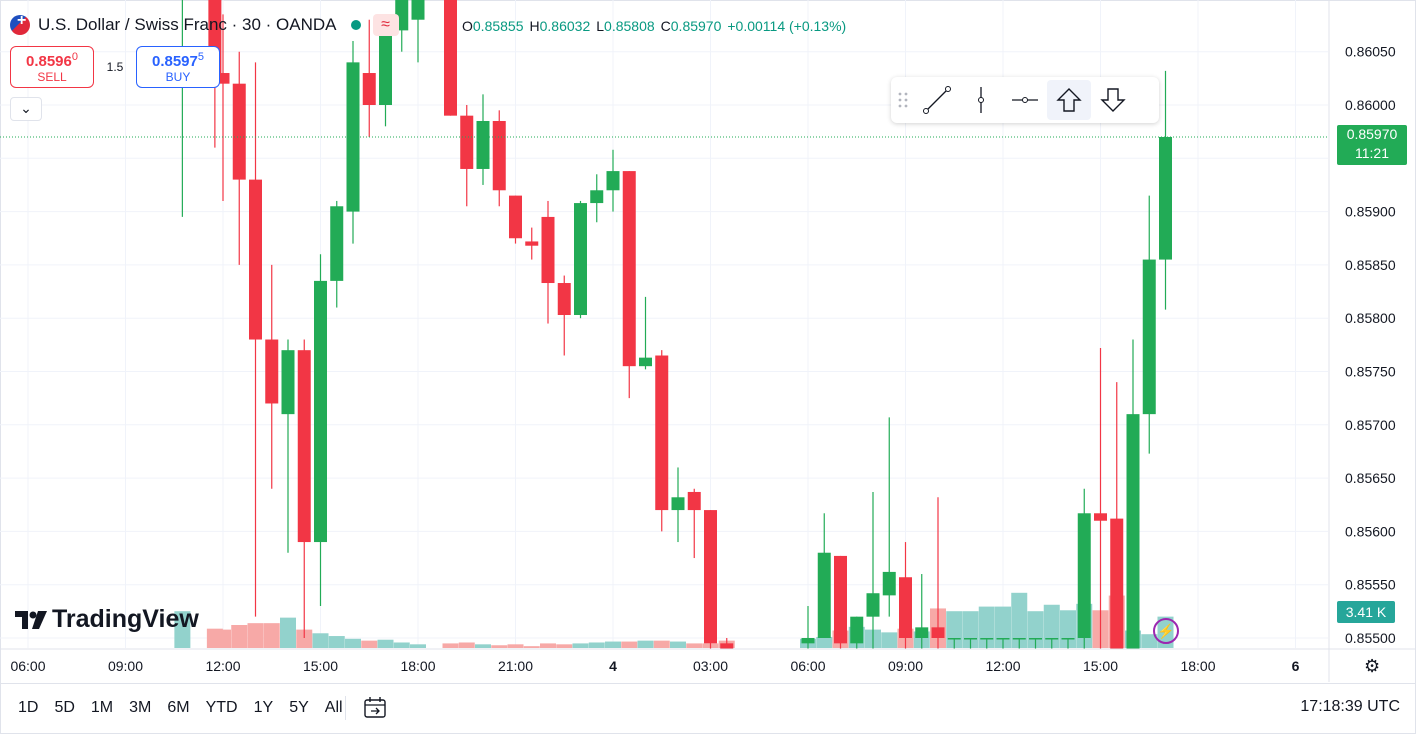  What do you see at coordinates (299, 707) in the screenshot?
I see `range-5y: 5Y` at bounding box center [299, 707].